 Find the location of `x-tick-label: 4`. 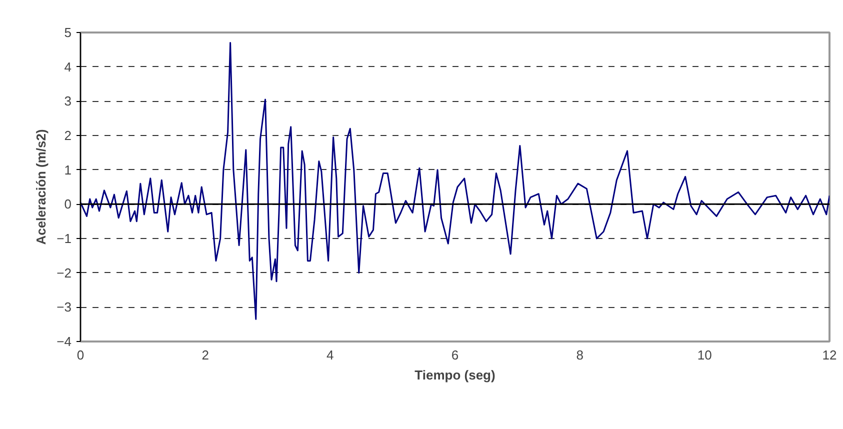

x-tick-label: 4 is located at coordinates (330, 355).